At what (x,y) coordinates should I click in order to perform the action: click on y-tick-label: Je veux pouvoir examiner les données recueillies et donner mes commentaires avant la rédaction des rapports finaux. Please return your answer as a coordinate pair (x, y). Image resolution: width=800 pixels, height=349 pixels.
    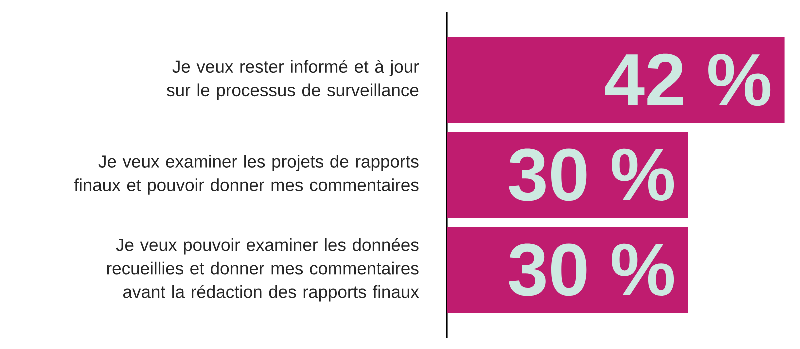
    Looking at the image, I should click on (263, 270).